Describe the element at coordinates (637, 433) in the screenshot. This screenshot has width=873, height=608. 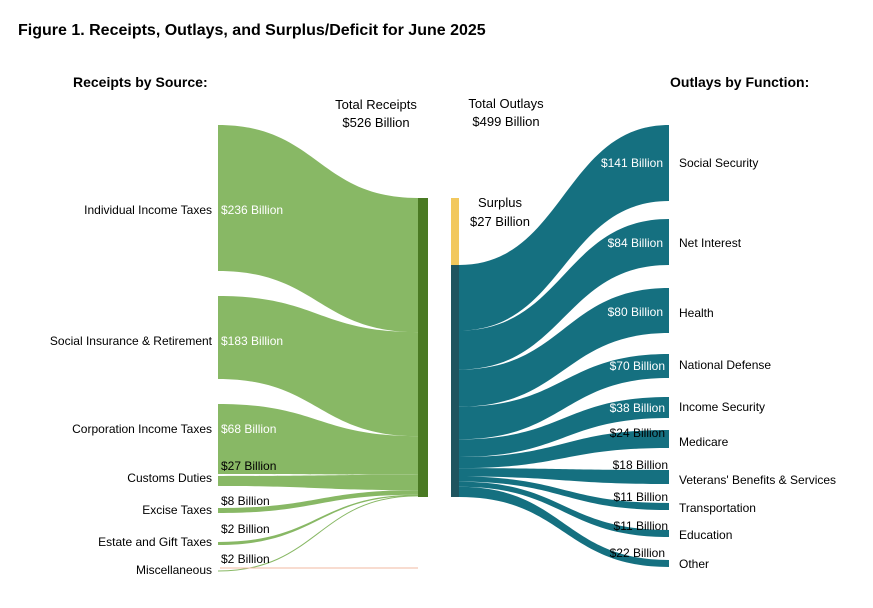
I see `outlay-value-medicare: $24 Billion` at that location.